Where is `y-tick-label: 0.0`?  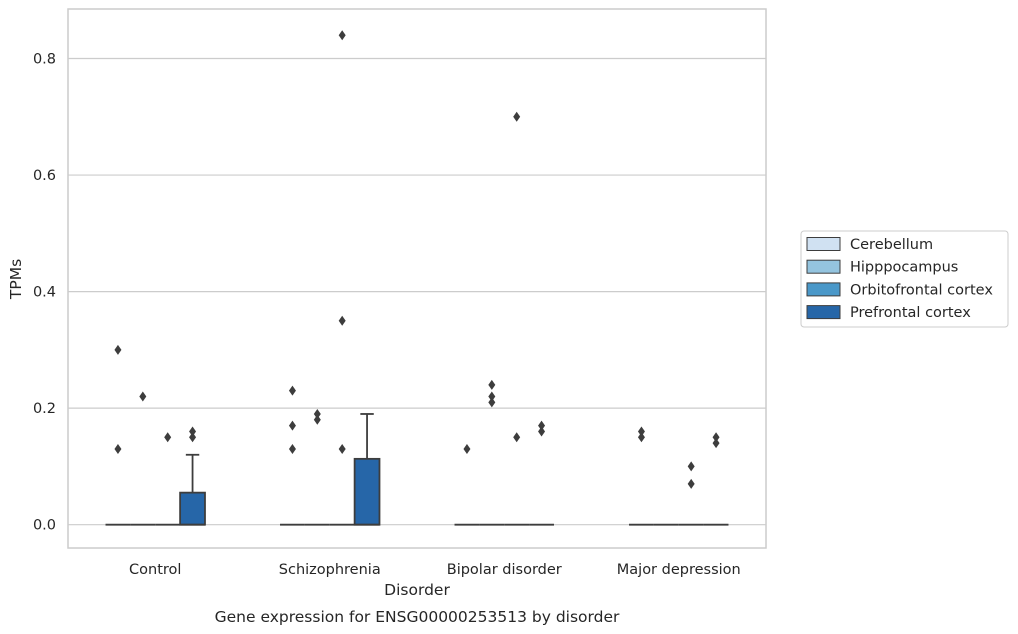 y-tick-label: 0.0 is located at coordinates (44, 526).